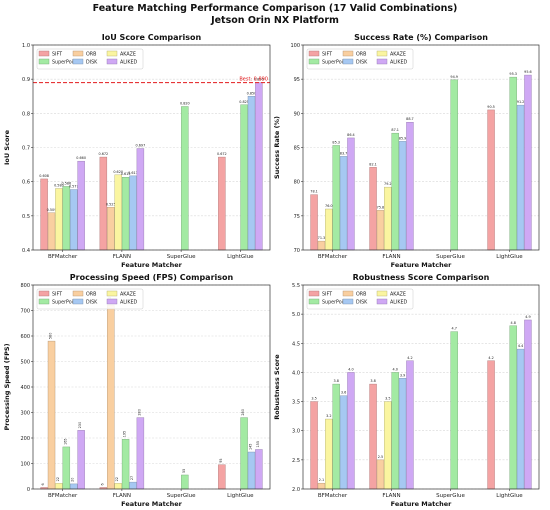 The width and height of the screenshot is (550, 510). Describe the element at coordinates (184, 471) in the screenshot. I see `data-label: 55` at that location.